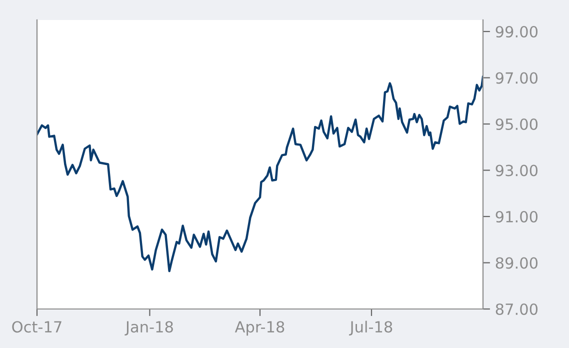  I want to click on y-tick-label: 91.00, so click(517, 216).